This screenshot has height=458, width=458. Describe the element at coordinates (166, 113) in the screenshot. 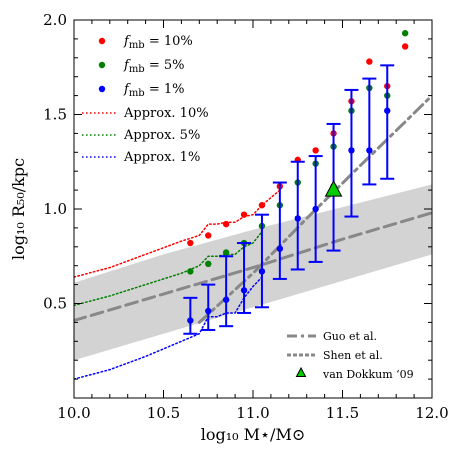

I see `legend-label-3: Approx. 10%` at that location.